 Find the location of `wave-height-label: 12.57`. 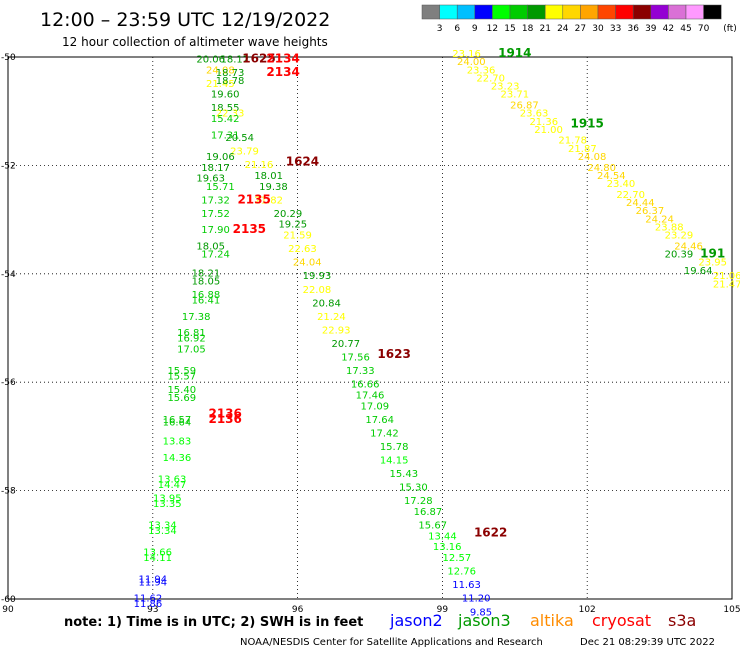

wave-height-label: 12.57 is located at coordinates (457, 558).